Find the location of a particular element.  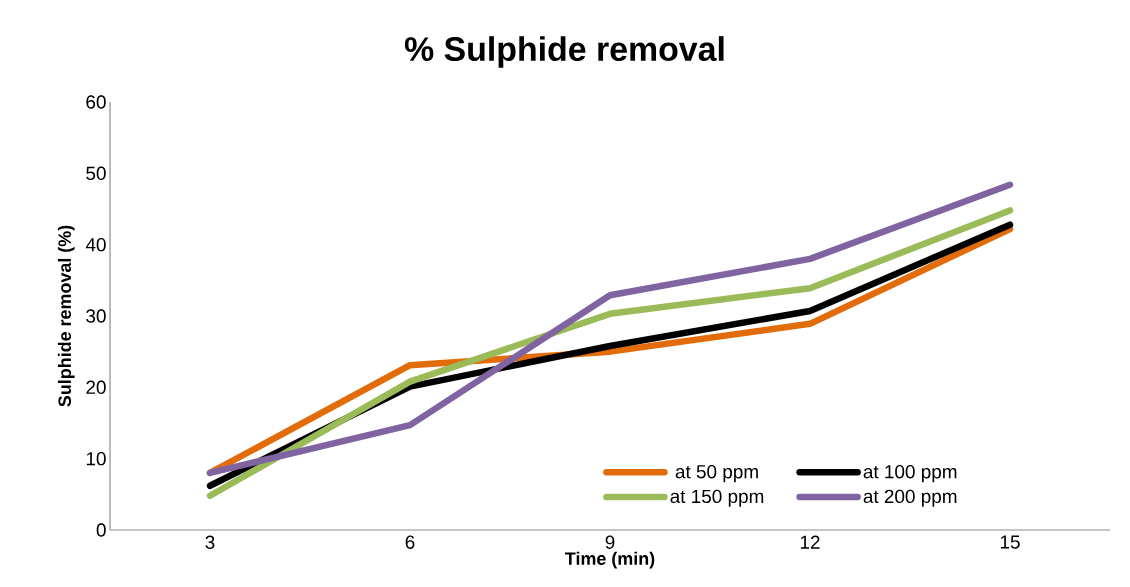

x-tick-label: 3 is located at coordinates (210, 542).